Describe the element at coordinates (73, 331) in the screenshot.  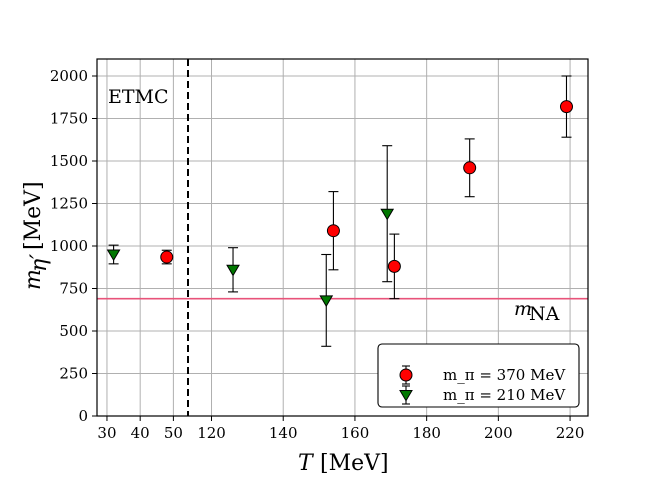
I see `y-tick-label: 500` at that location.